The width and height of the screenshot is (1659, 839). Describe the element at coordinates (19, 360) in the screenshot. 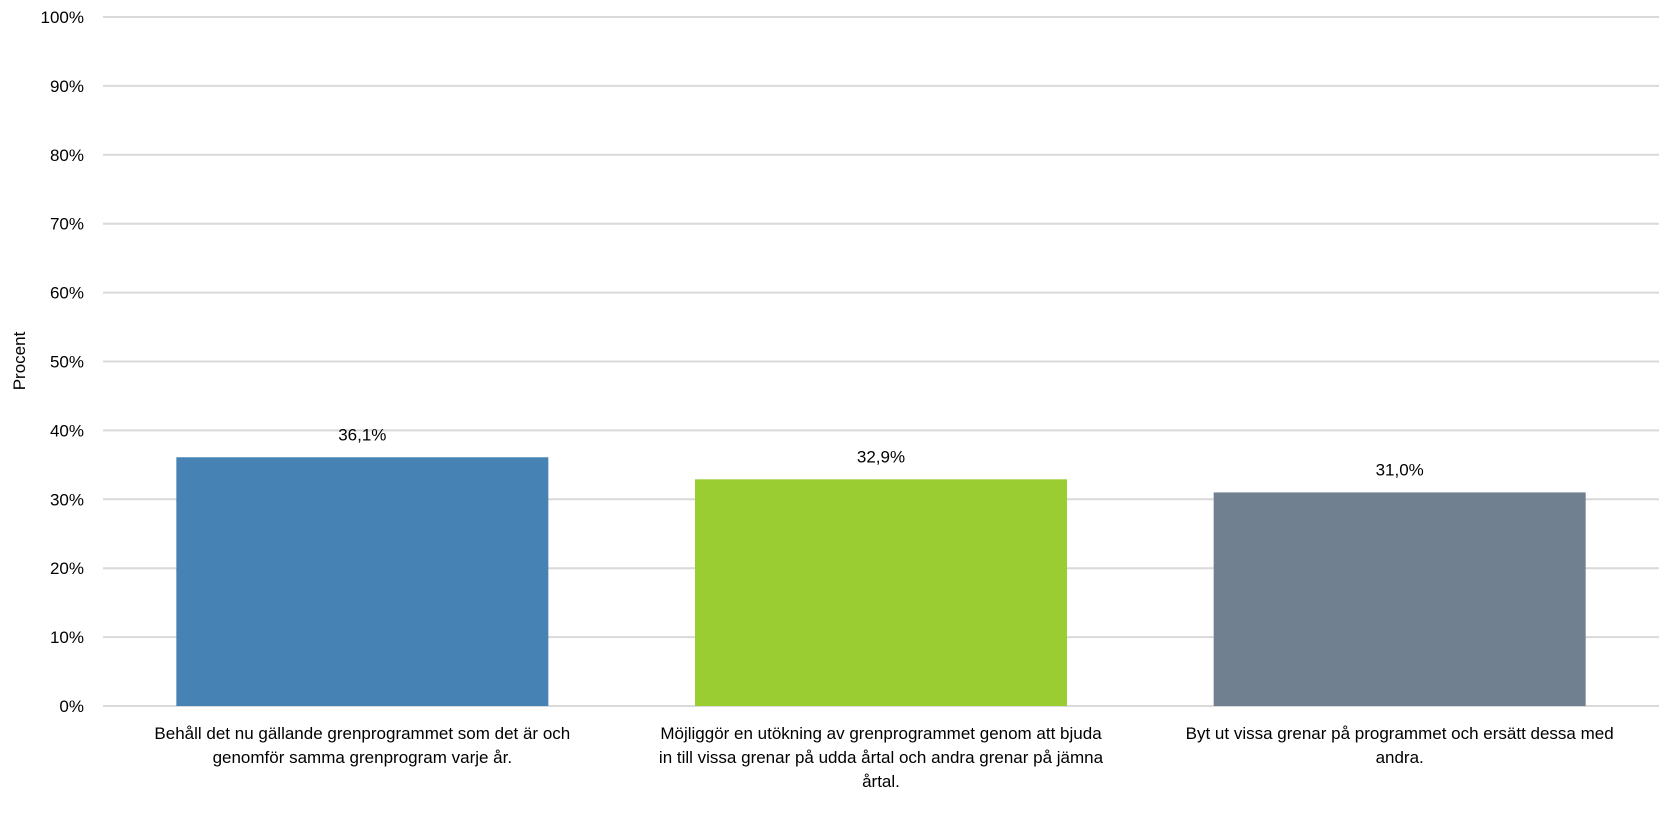

I see `y-axis-title: Procent` at that location.